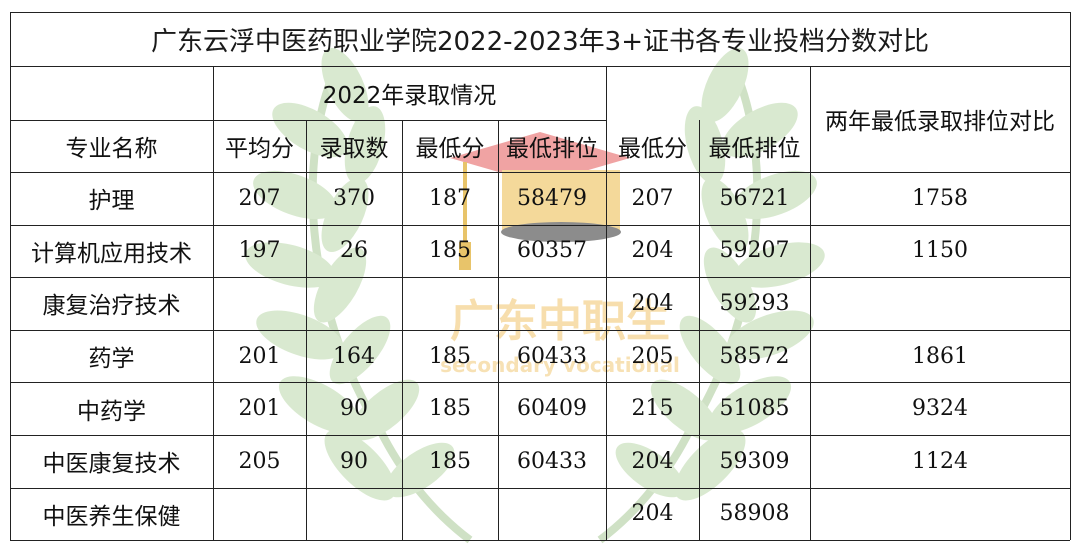 Image resolution: width=1080 pixels, height=550 pixels. Describe the element at coordinates (754, 461) in the screenshot. I see `cell-min-rank-2023: 59309` at that location.